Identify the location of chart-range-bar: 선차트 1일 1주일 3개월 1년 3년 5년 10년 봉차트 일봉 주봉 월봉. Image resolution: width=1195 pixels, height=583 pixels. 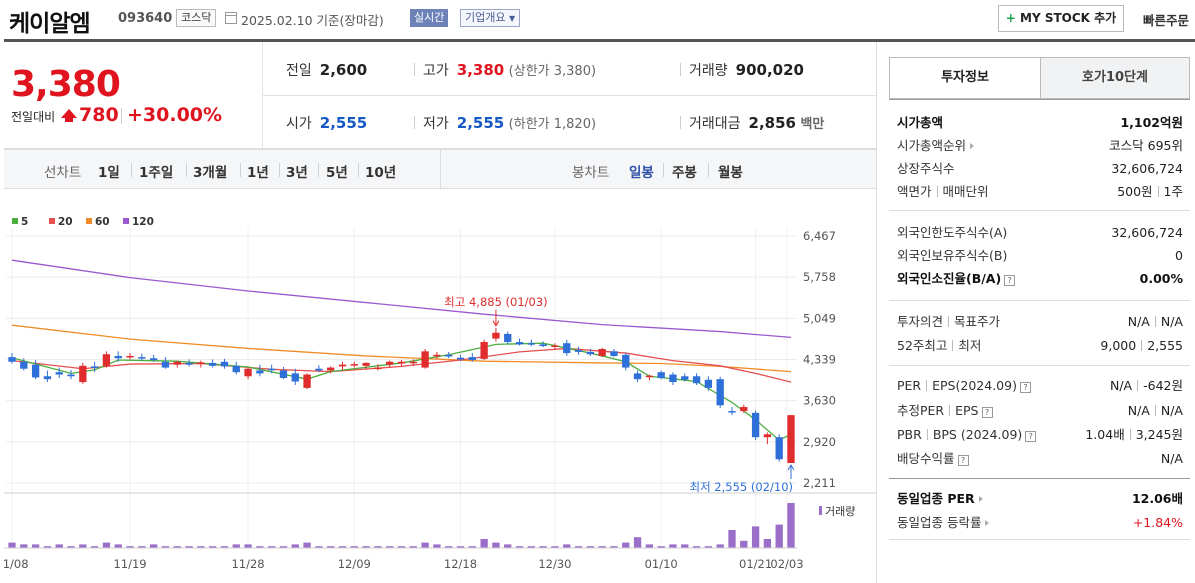
(440, 169).